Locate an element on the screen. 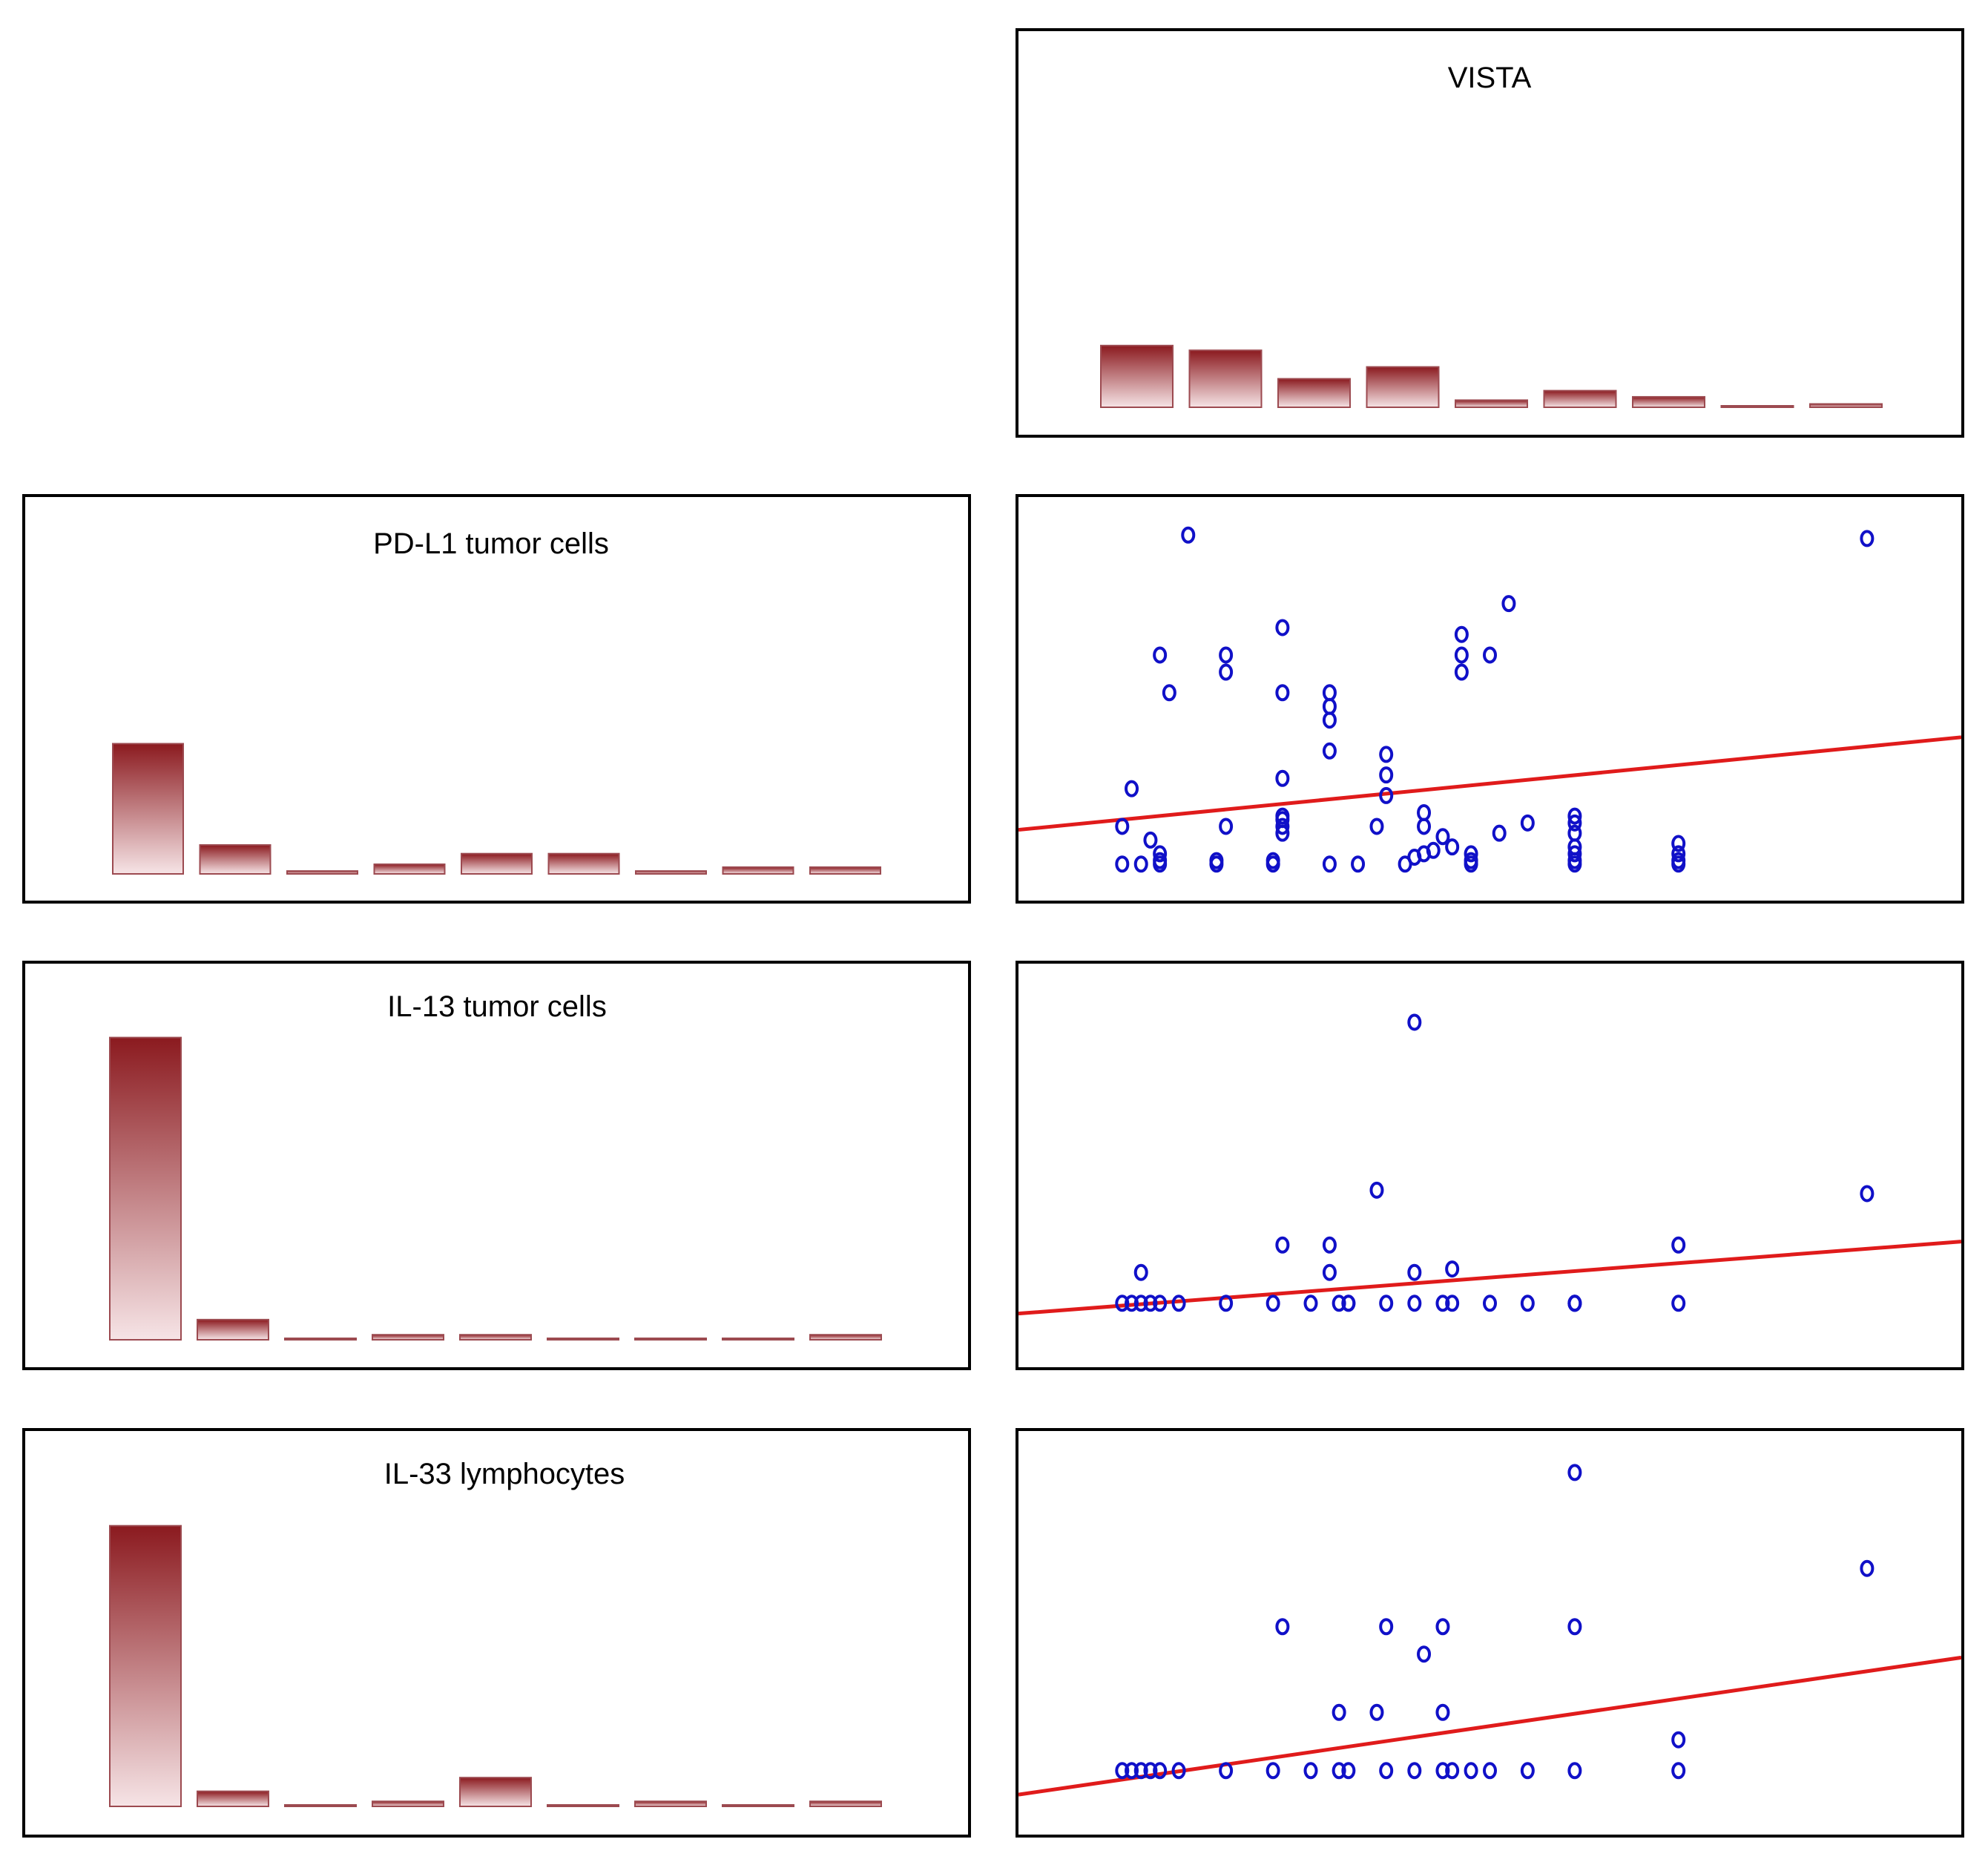 The width and height of the screenshot is (1988, 1865). panel-scatter-il13-frame is located at coordinates (1490, 1165).